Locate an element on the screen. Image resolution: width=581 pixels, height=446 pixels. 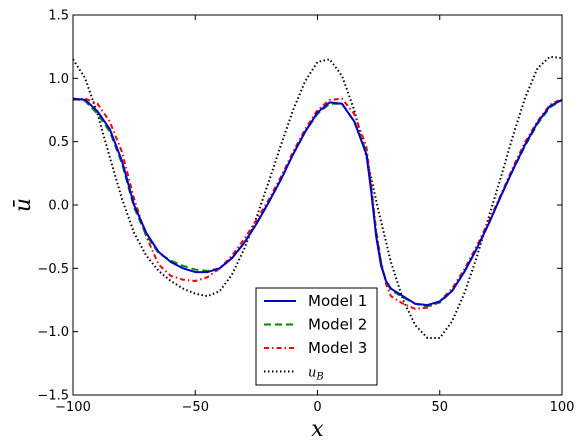
y-tick-label-6: 1.5 is located at coordinates (58, 16).